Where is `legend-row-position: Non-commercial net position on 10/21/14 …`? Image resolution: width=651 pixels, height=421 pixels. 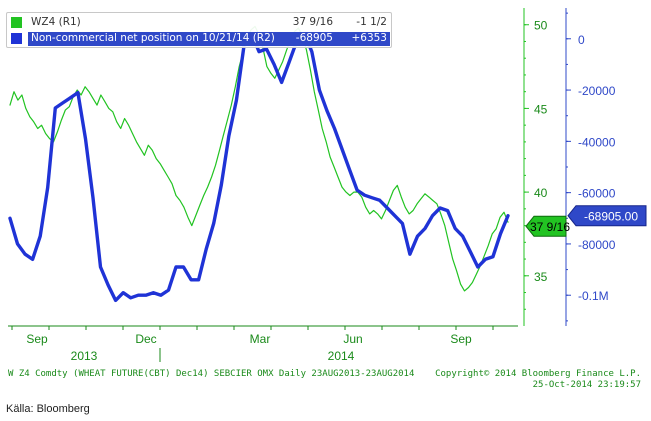 legend-row-position: Non-commercial net position on 10/21/14 … is located at coordinates (200, 38).